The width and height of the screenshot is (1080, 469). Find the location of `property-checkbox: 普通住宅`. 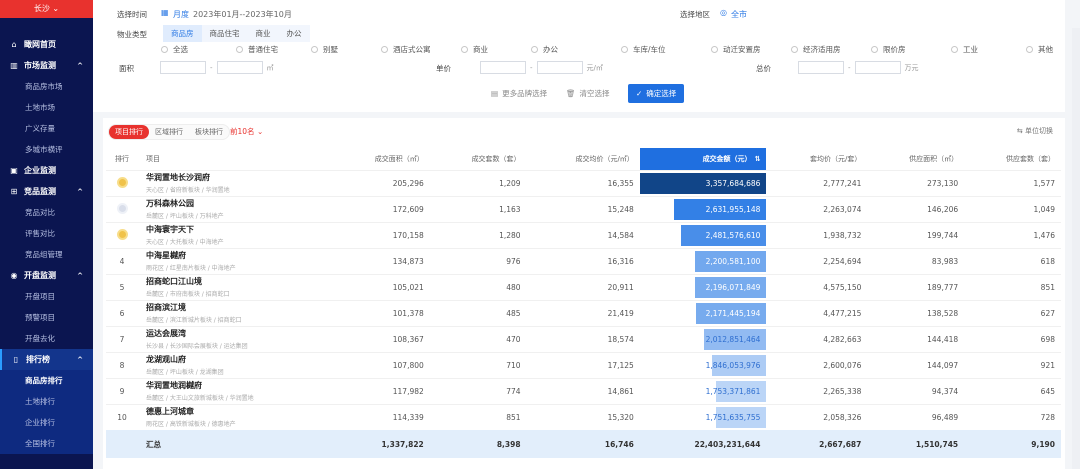

property-checkbox: 普通住宅 is located at coordinates (257, 49).